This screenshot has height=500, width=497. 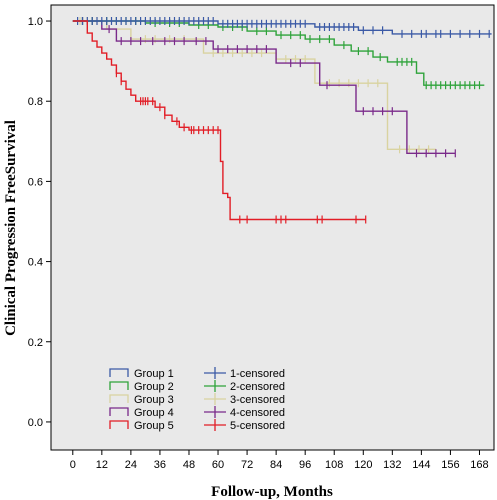 I want to click on x-tick-label: 96, so click(x=305, y=465).